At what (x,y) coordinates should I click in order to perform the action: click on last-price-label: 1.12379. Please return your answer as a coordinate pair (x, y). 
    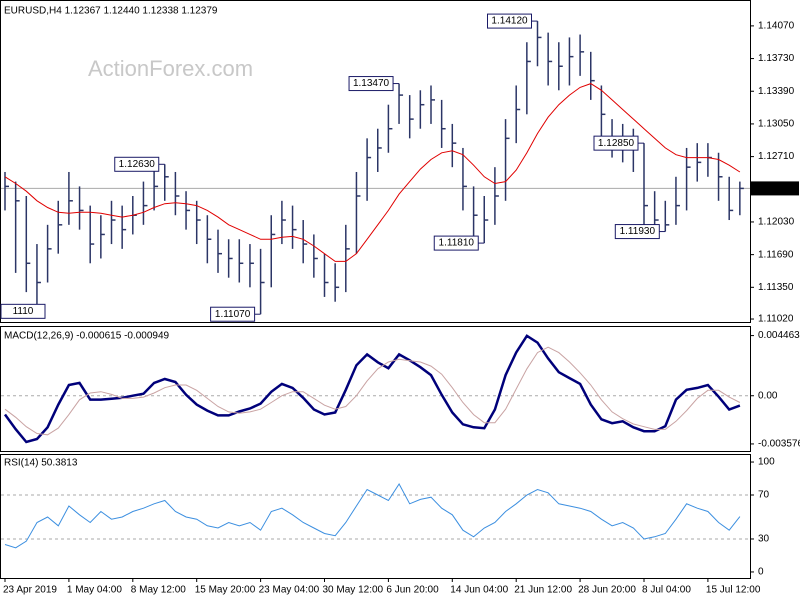
    Looking at the image, I should click on (774, 188).